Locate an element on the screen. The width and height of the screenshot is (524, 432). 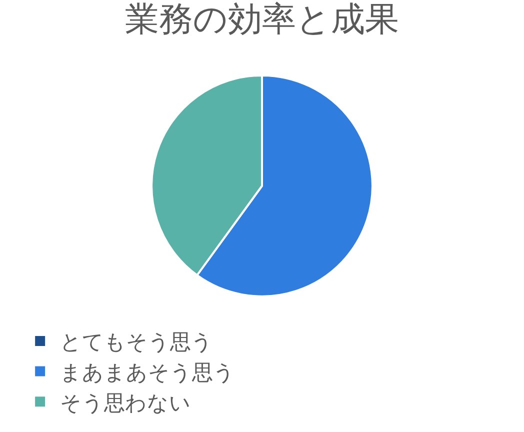
legend-label: まあまあそう思う is located at coordinates (148, 372).